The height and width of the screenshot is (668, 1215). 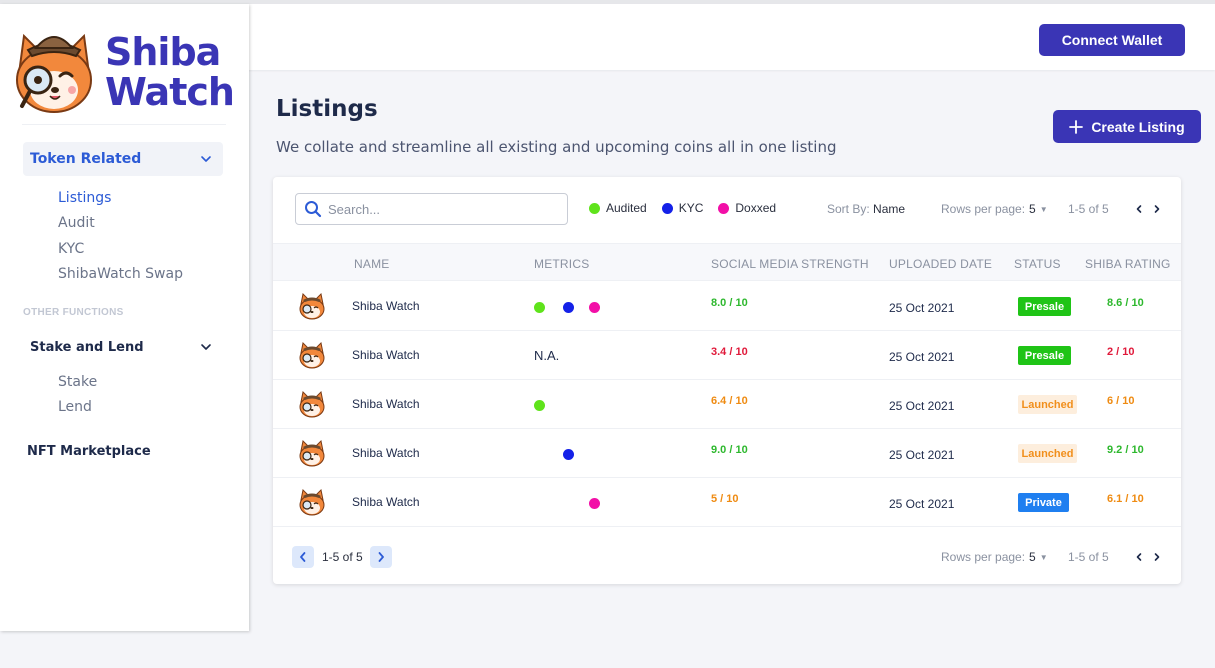 I want to click on footer-pagination-range: 1-5 of 5, so click(x=1088, y=557).